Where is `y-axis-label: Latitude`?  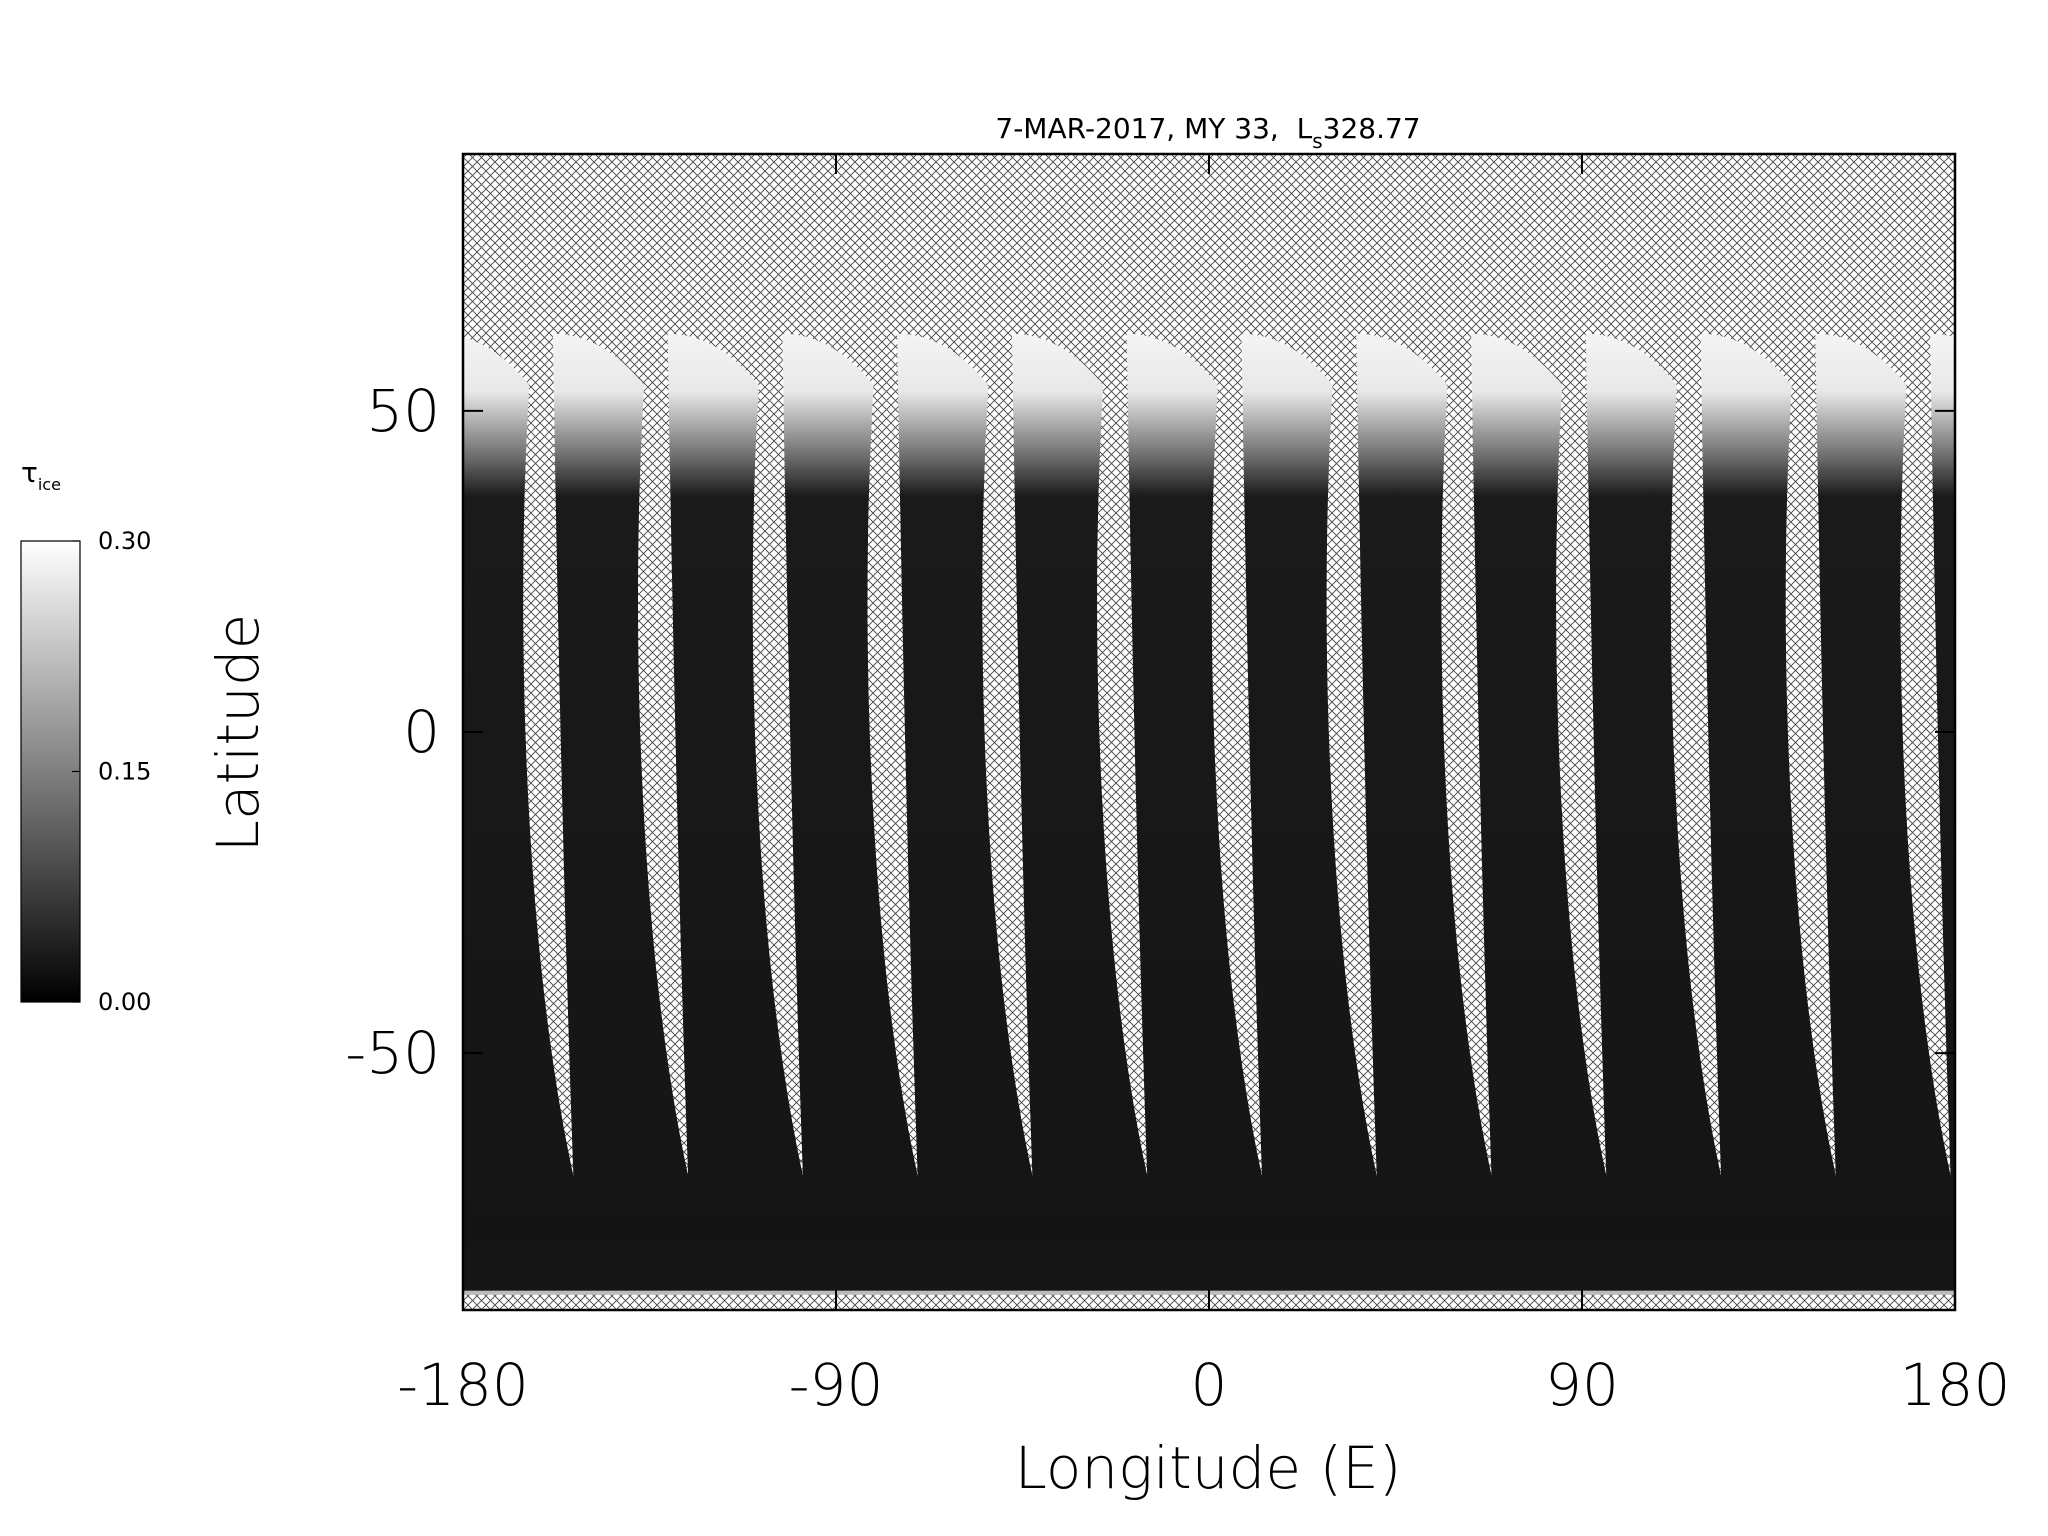
y-axis-label: Latitude is located at coordinates (238, 733).